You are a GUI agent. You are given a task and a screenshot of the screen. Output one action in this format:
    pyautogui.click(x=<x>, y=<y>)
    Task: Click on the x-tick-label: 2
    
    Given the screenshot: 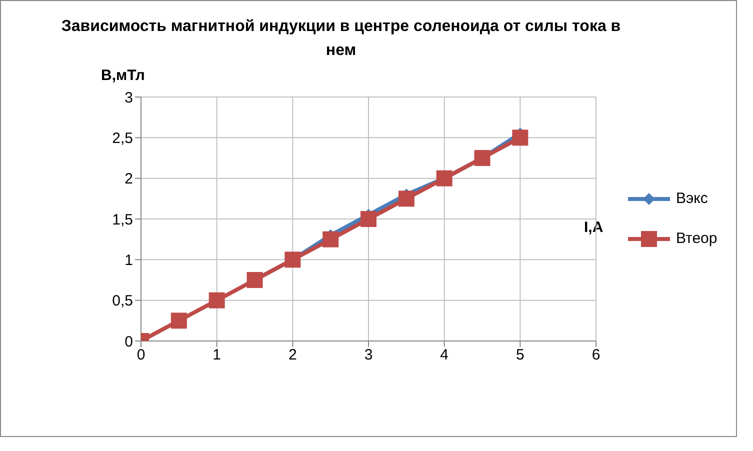 What is the action you would take?
    pyautogui.click(x=292, y=355)
    